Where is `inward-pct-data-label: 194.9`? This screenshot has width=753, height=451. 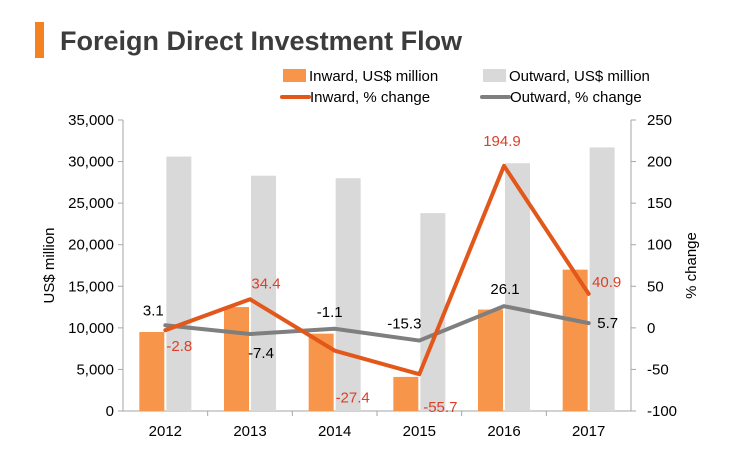
inward-pct-data-label: 194.9 is located at coordinates (502, 141).